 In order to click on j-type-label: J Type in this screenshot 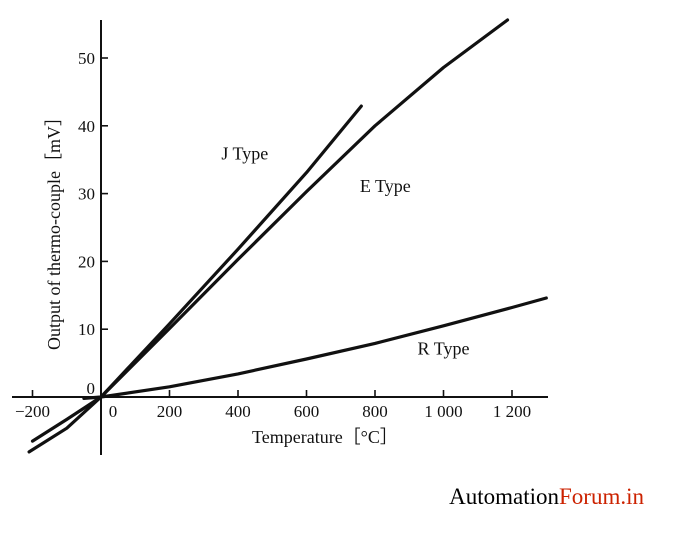, I will do `click(244, 154)`.